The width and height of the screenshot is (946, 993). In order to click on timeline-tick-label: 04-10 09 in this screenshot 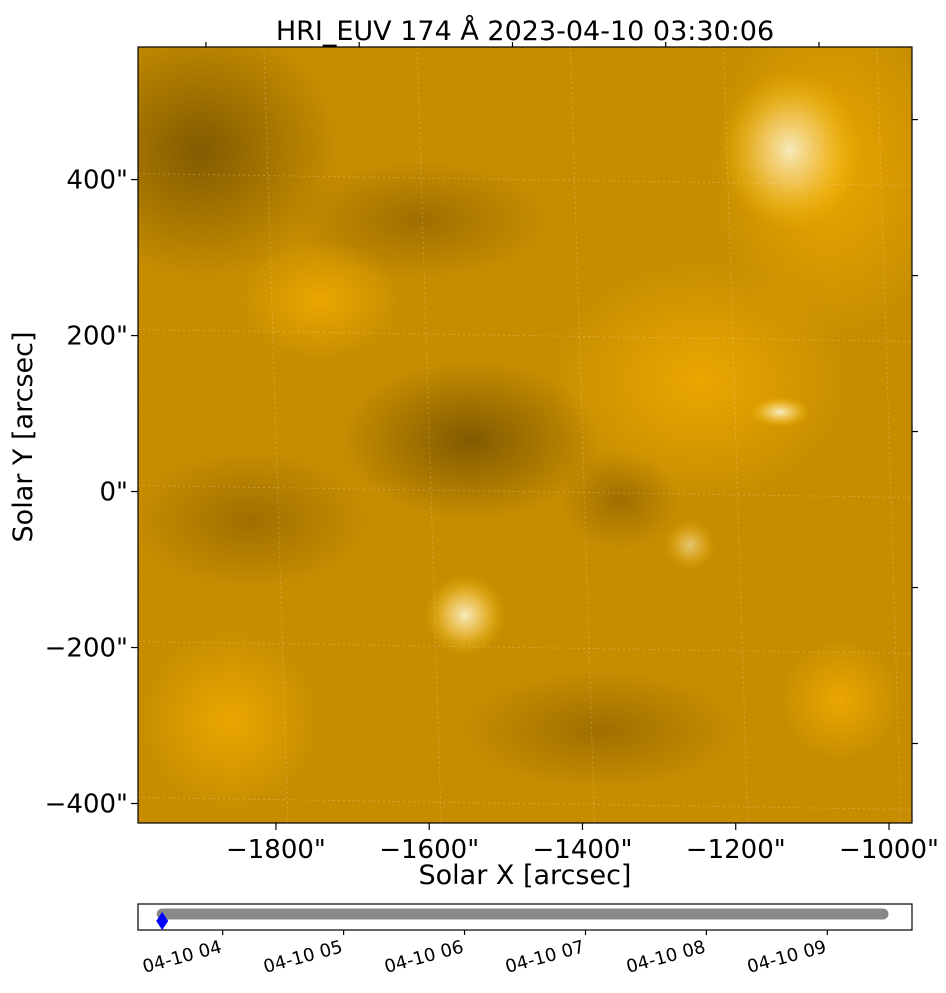, I will do `click(787, 957)`.